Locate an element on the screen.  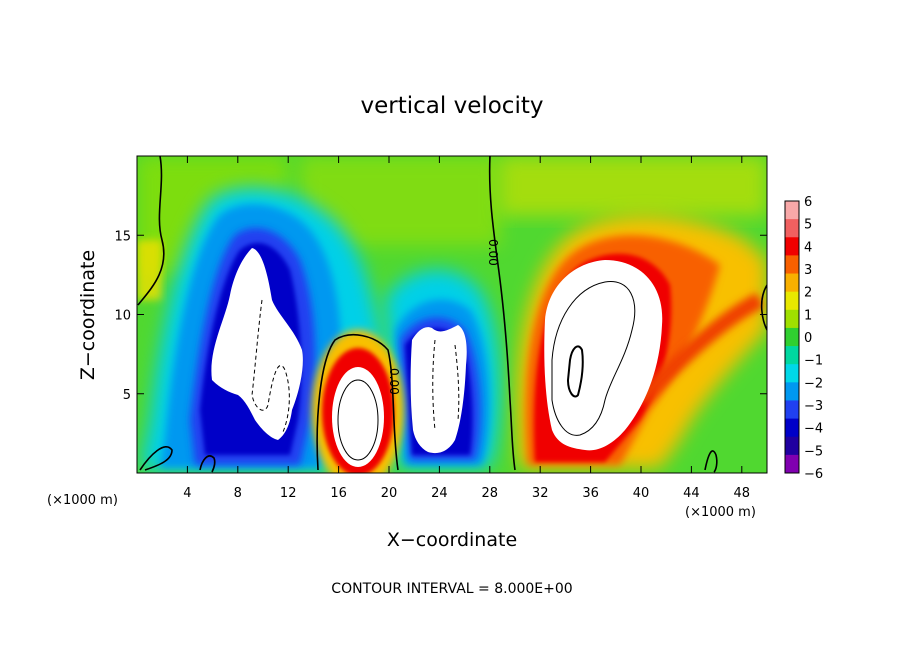
colorbar is located at coordinates (792, 337).